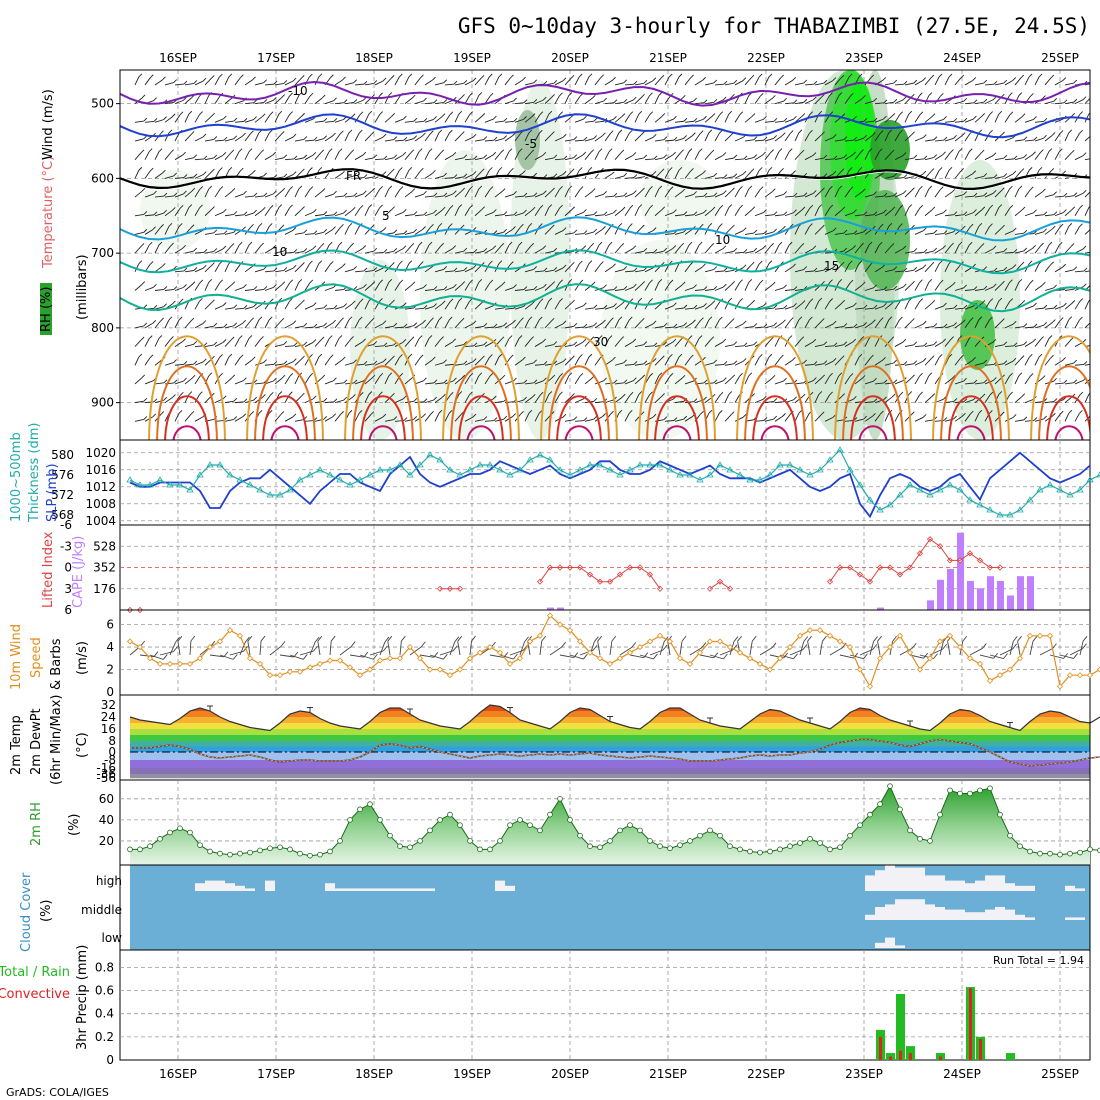  Describe the element at coordinates (465, 295) in the screenshot. I see `rh-blob` at that location.